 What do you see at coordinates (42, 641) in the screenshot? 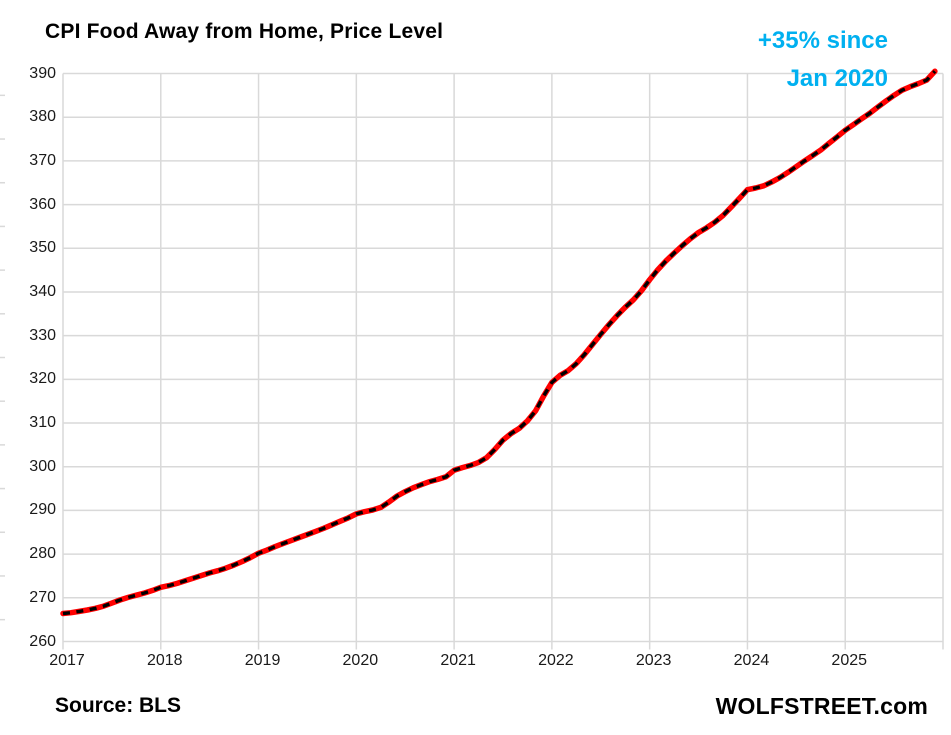
I see `y-tick-label-260: 260` at bounding box center [42, 641].